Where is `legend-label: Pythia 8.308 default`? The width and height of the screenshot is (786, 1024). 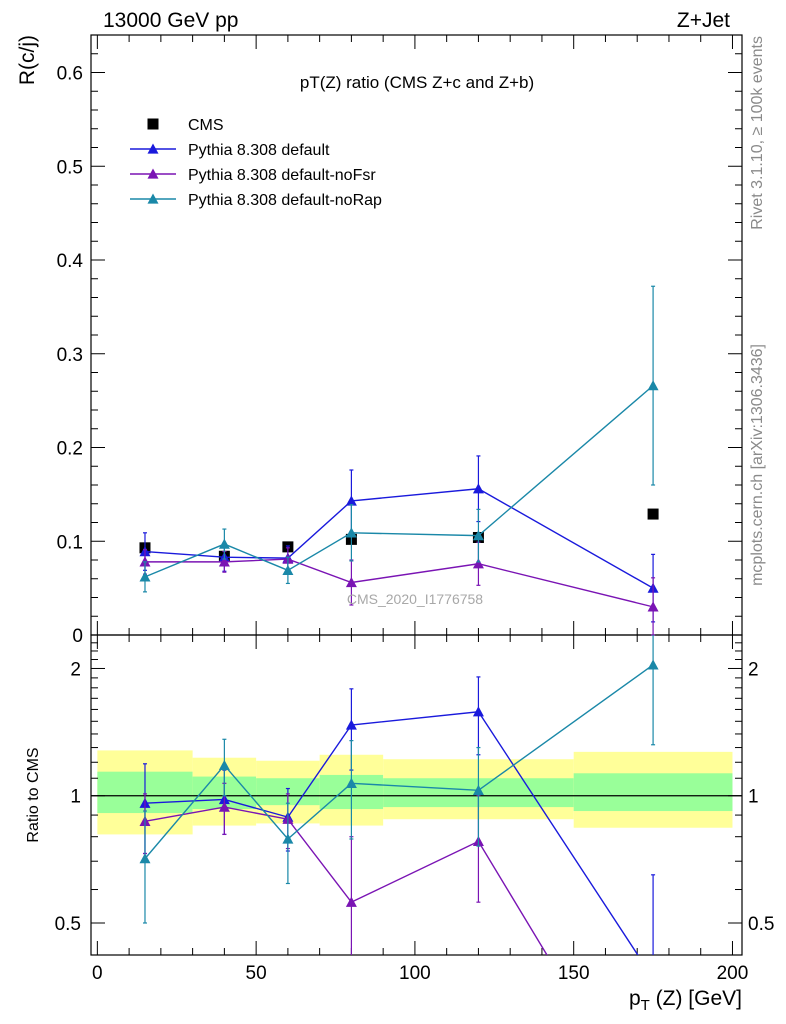 legend-label: Pythia 8.308 default is located at coordinates (259, 150).